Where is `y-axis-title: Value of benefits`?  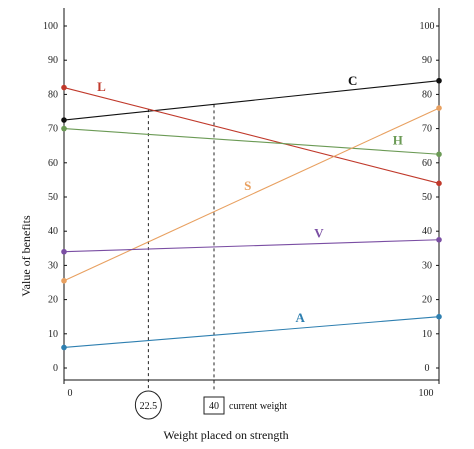 y-axis-title: Value of benefits is located at coordinates (26, 256).